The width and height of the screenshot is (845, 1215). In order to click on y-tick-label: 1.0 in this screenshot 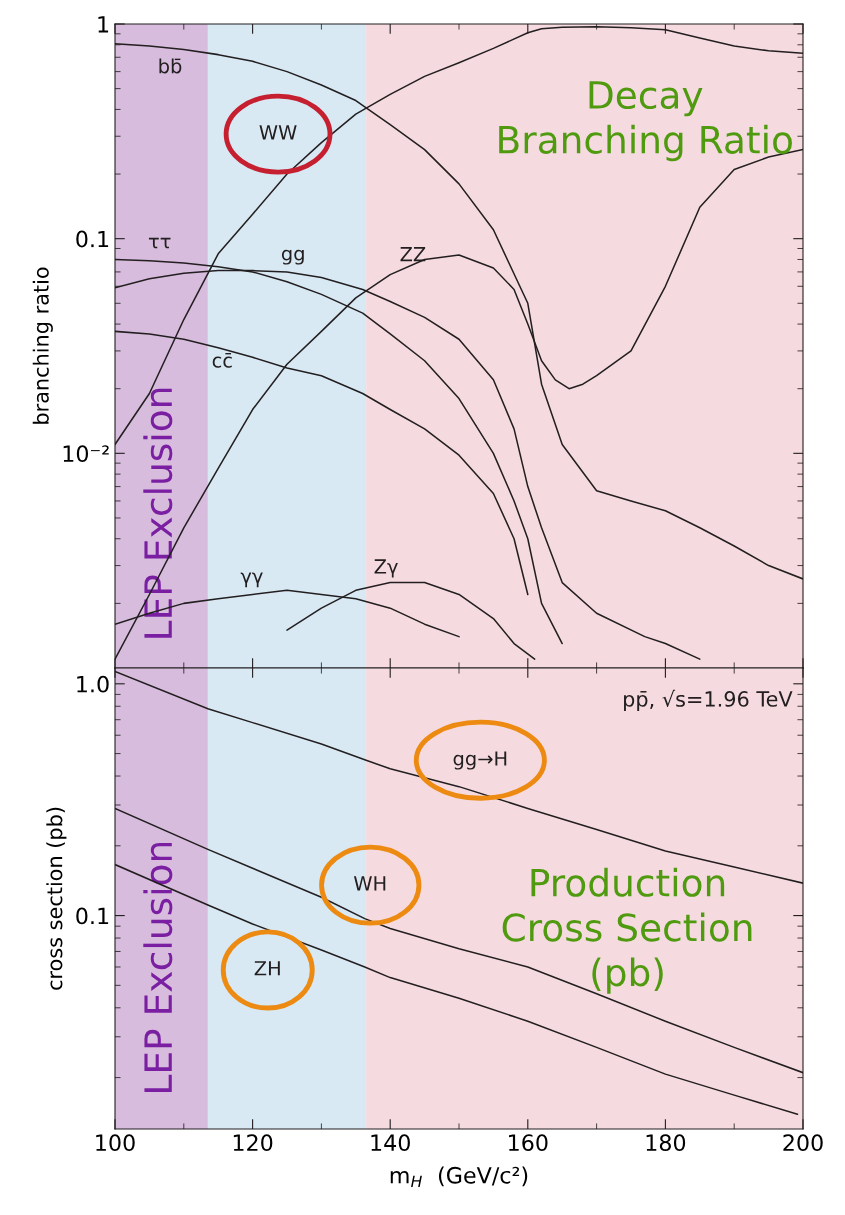, I will do `click(93, 684)`.